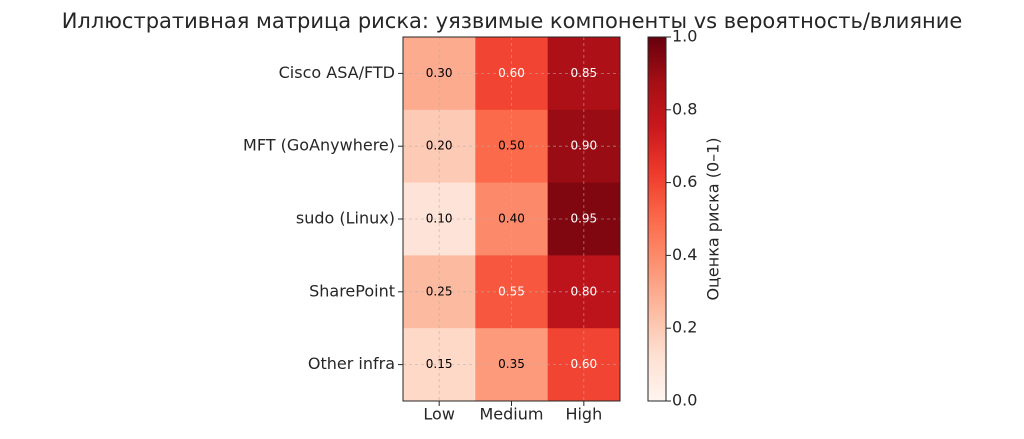  Describe the element at coordinates (319, 145) in the screenshot. I see `y-tick-label: MFT (GoAnywhere)` at that location.